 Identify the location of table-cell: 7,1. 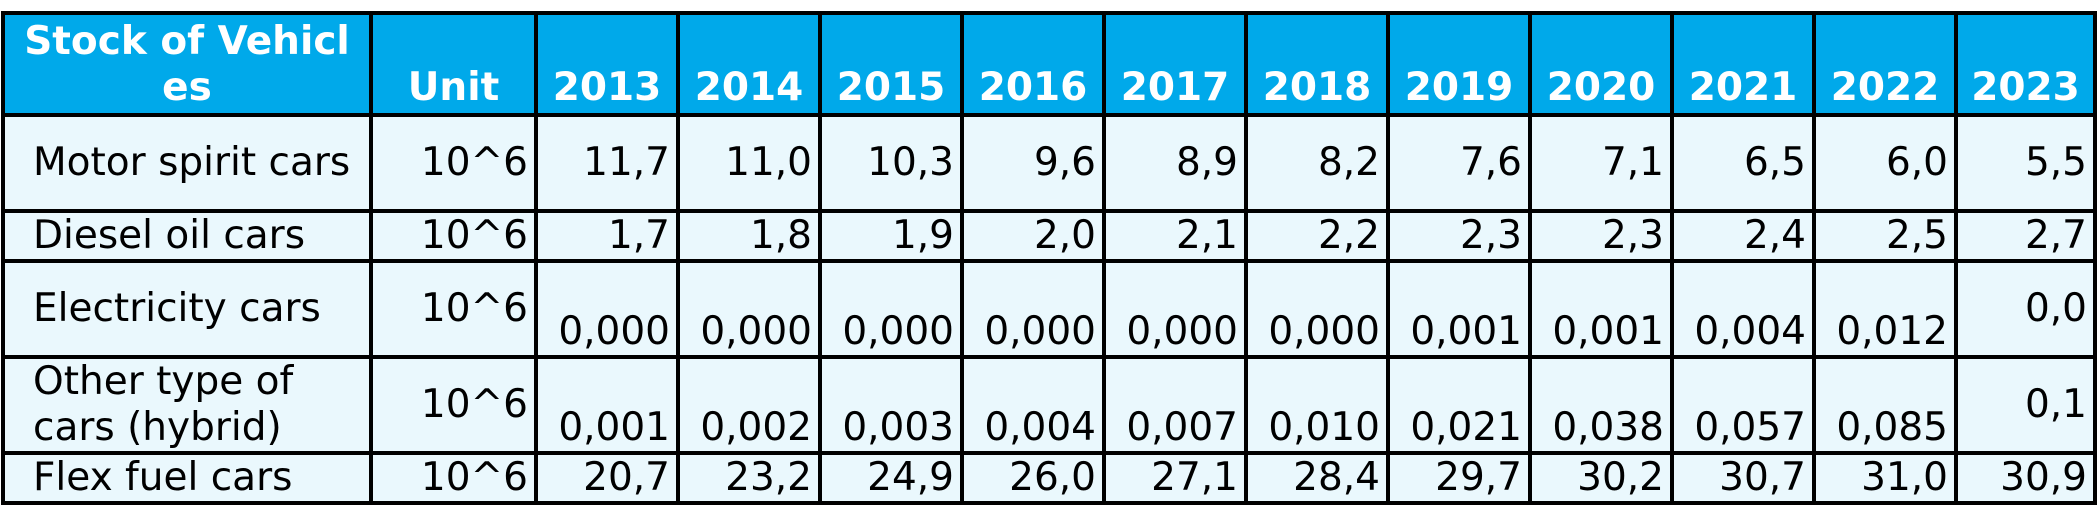
(1601, 163).